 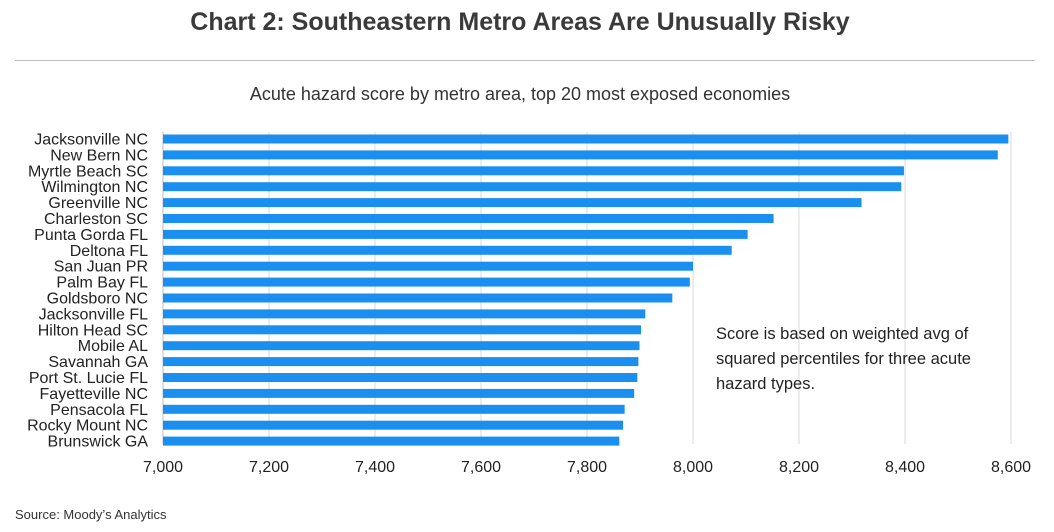 What do you see at coordinates (99, 155) in the screenshot?
I see `category-label: New Bern NC` at bounding box center [99, 155].